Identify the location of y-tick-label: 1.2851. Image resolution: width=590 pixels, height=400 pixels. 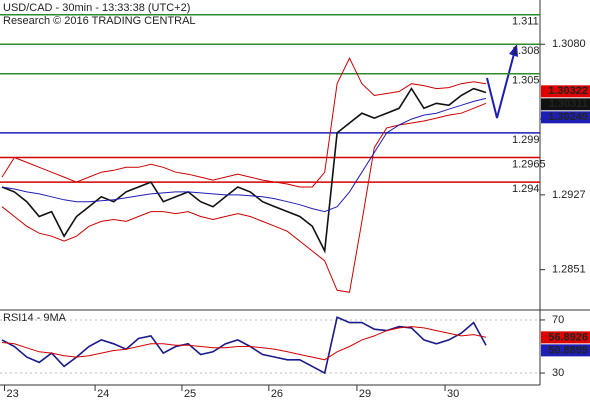
(569, 270).